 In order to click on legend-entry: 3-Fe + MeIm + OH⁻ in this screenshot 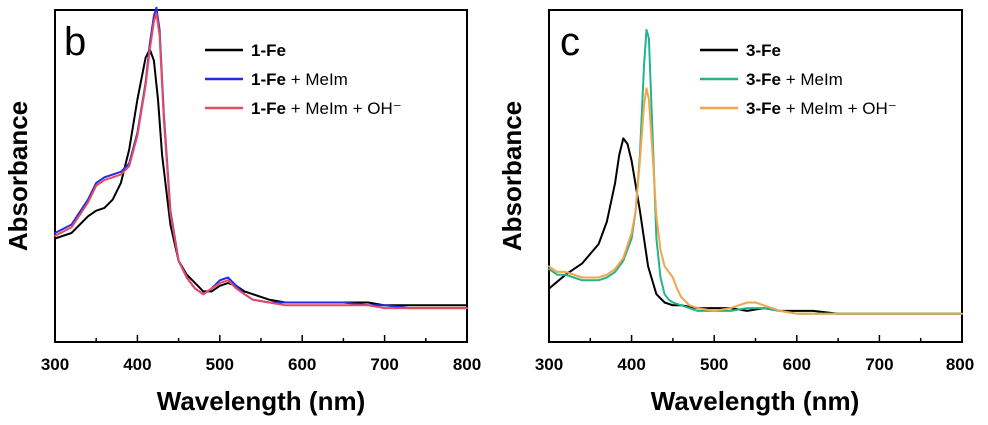, I will do `click(821, 108)`.